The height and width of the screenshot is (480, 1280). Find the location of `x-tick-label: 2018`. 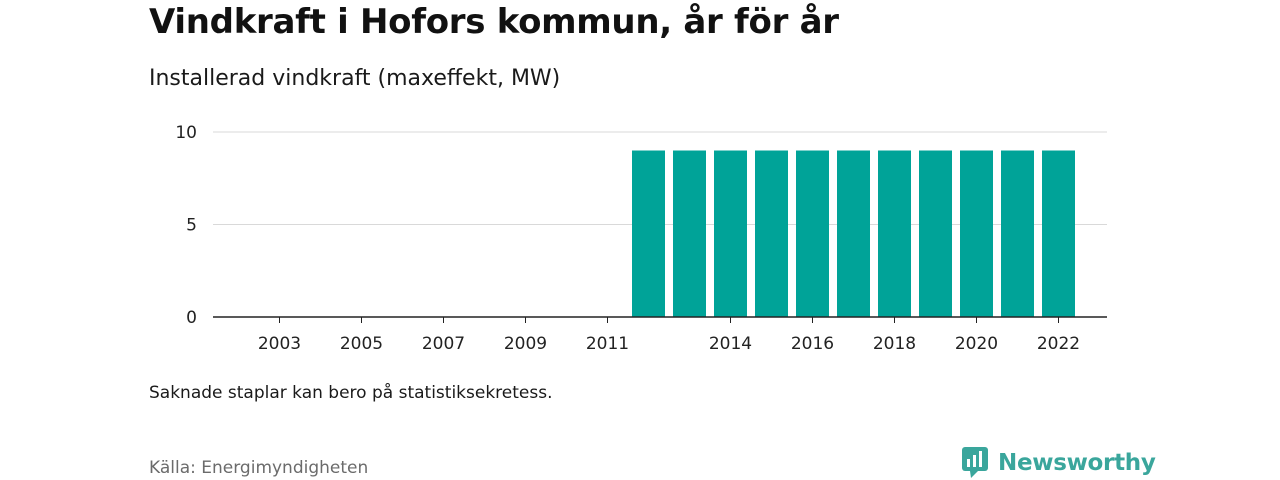

x-tick-label: 2018 is located at coordinates (894, 344).